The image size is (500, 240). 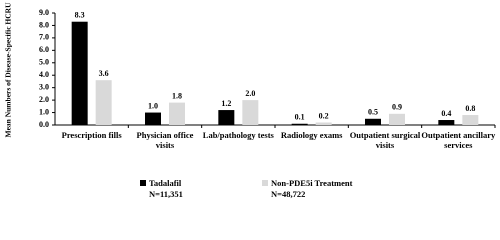 What do you see at coordinates (166, 194) in the screenshot?
I see `legend-n: N=11,351` at bounding box center [166, 194].